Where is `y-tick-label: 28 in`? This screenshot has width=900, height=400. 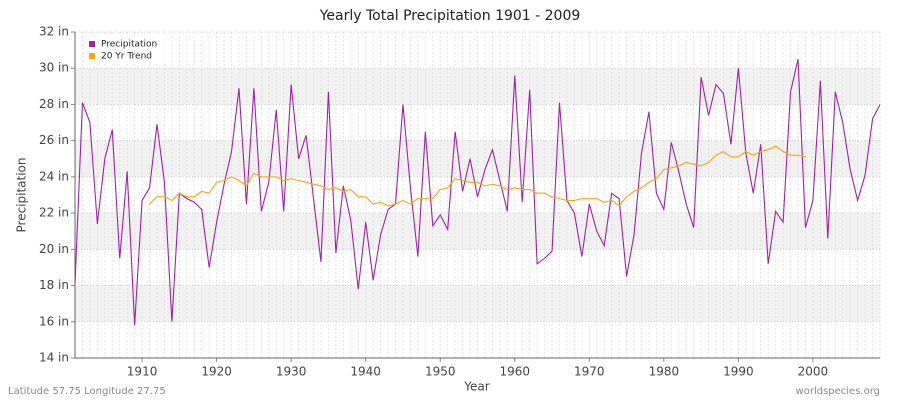
y-tick-label: 28 in is located at coordinates (54, 104).